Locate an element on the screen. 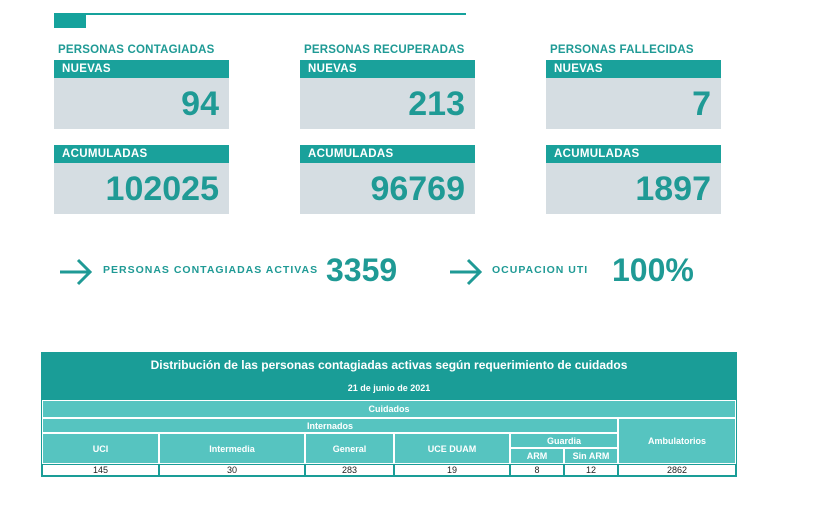 This screenshot has height=511, width=817. value-ambulatorios: 2862 is located at coordinates (677, 470).